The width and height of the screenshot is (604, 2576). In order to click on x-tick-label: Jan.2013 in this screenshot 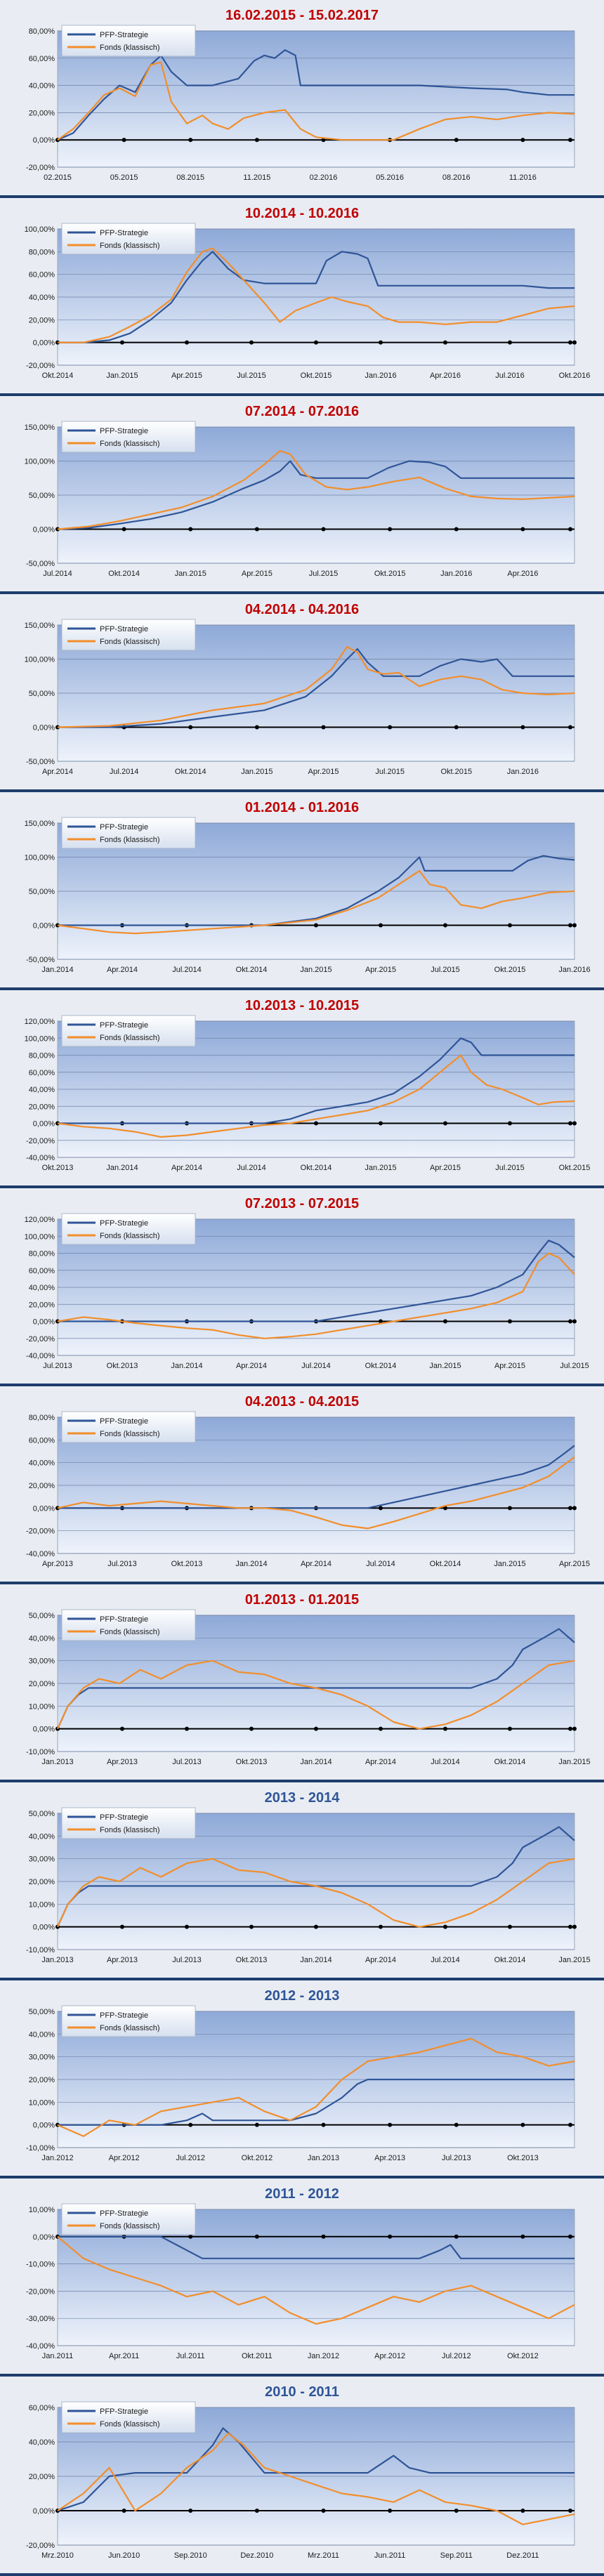, I will do `click(57, 1960)`.